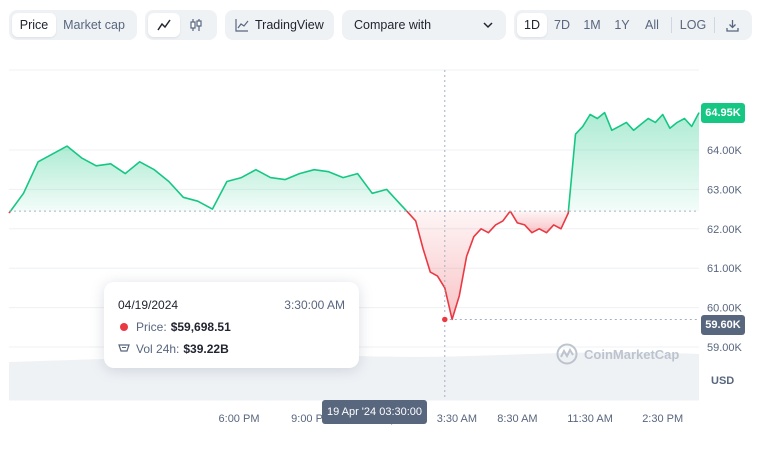 The width and height of the screenshot is (761, 456). Describe the element at coordinates (590, 419) in the screenshot. I see `x-tick-label: 11:30 AM` at that location.